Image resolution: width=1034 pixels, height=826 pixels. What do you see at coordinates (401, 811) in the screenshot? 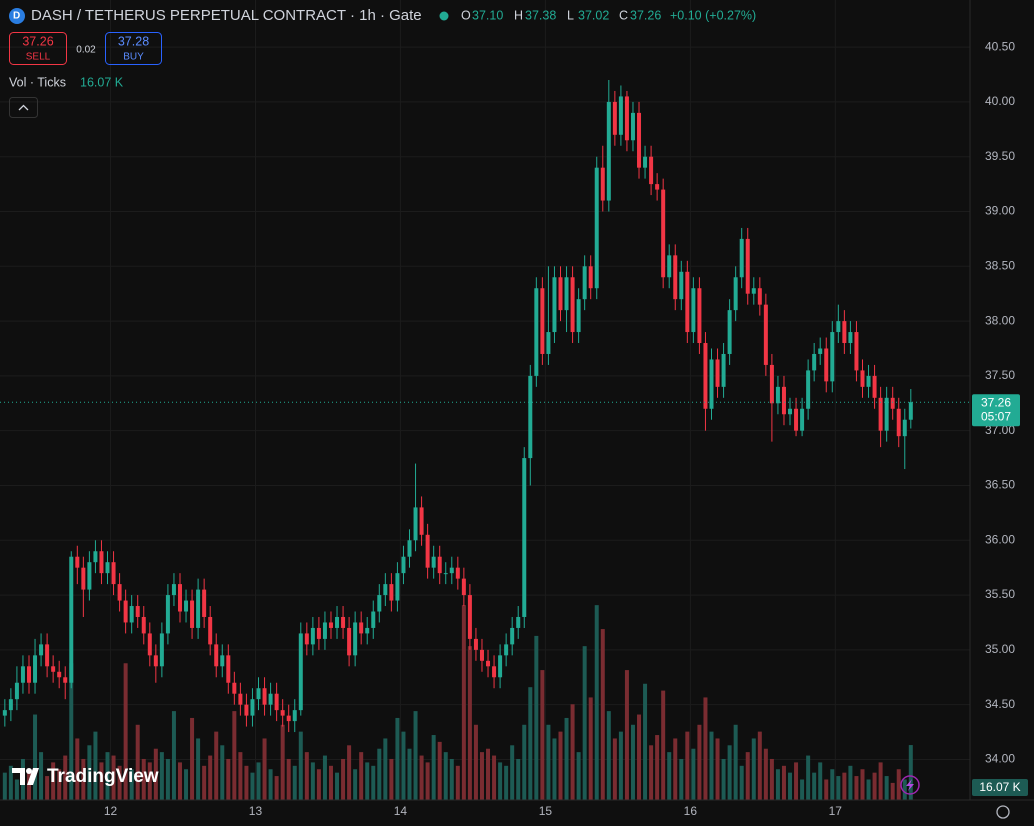
I see `x-tick-label: 14` at bounding box center [401, 811].